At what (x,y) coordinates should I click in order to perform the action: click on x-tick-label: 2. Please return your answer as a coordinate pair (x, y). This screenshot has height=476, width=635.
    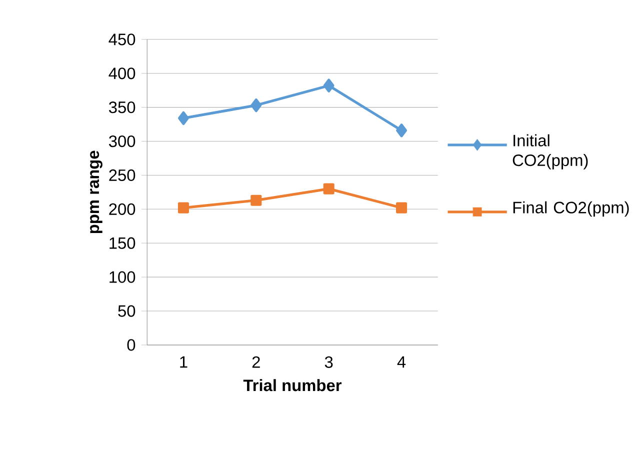
    Looking at the image, I should click on (256, 362).